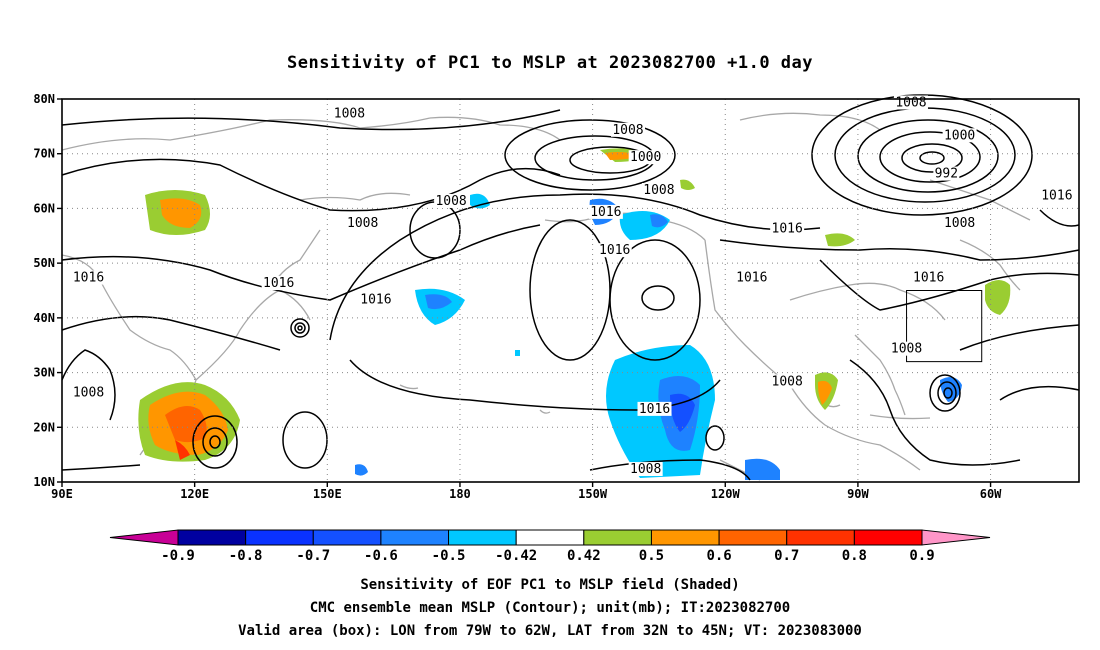 The height and width of the screenshot is (650, 1100). Describe the element at coordinates (516, 556) in the screenshot. I see `colorbar-tick-label: -0.42` at that location.